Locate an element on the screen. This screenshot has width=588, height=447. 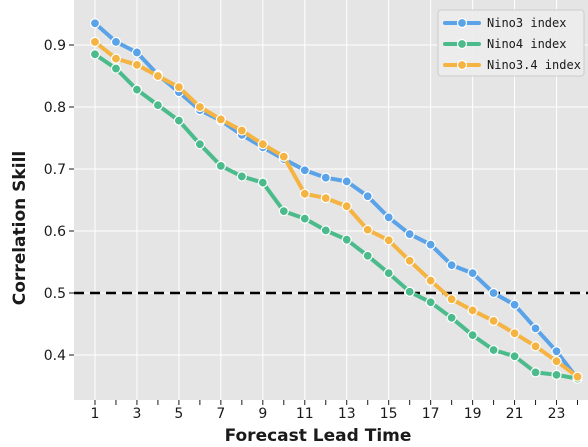
y-tick-label: 0.5 is located at coordinates (55, 294).